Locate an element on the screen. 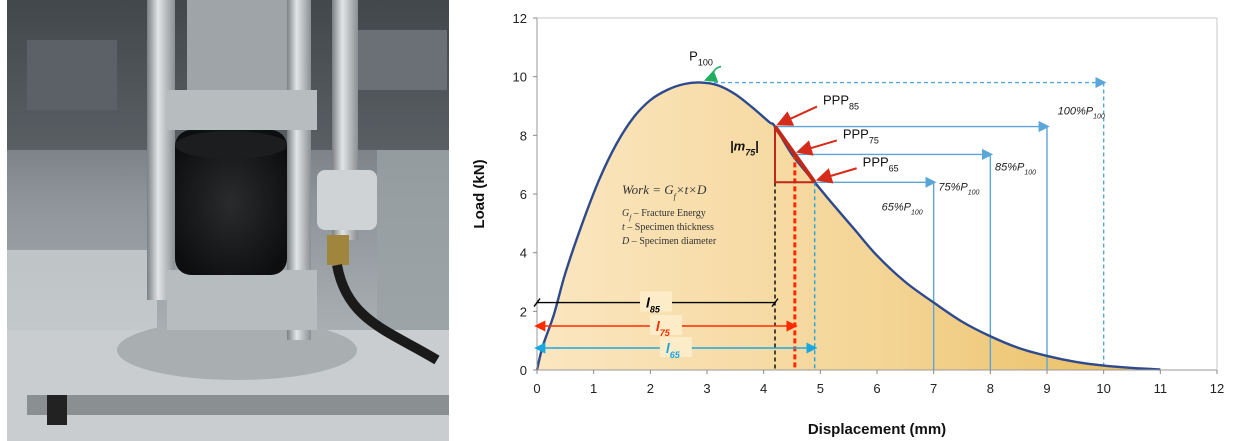 This screenshot has width=1235, height=441. ppp-label: PPP75 is located at coordinates (861, 135).